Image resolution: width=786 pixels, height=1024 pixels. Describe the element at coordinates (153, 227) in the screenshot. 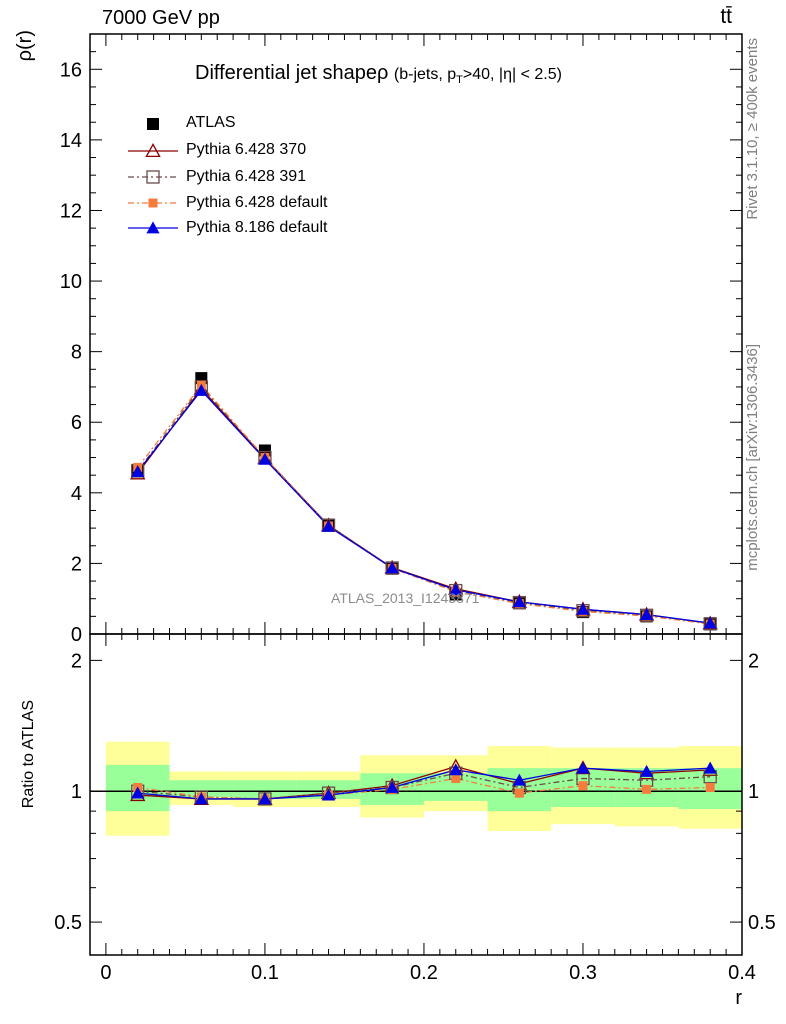

I see `legend-marker-py8def` at that location.